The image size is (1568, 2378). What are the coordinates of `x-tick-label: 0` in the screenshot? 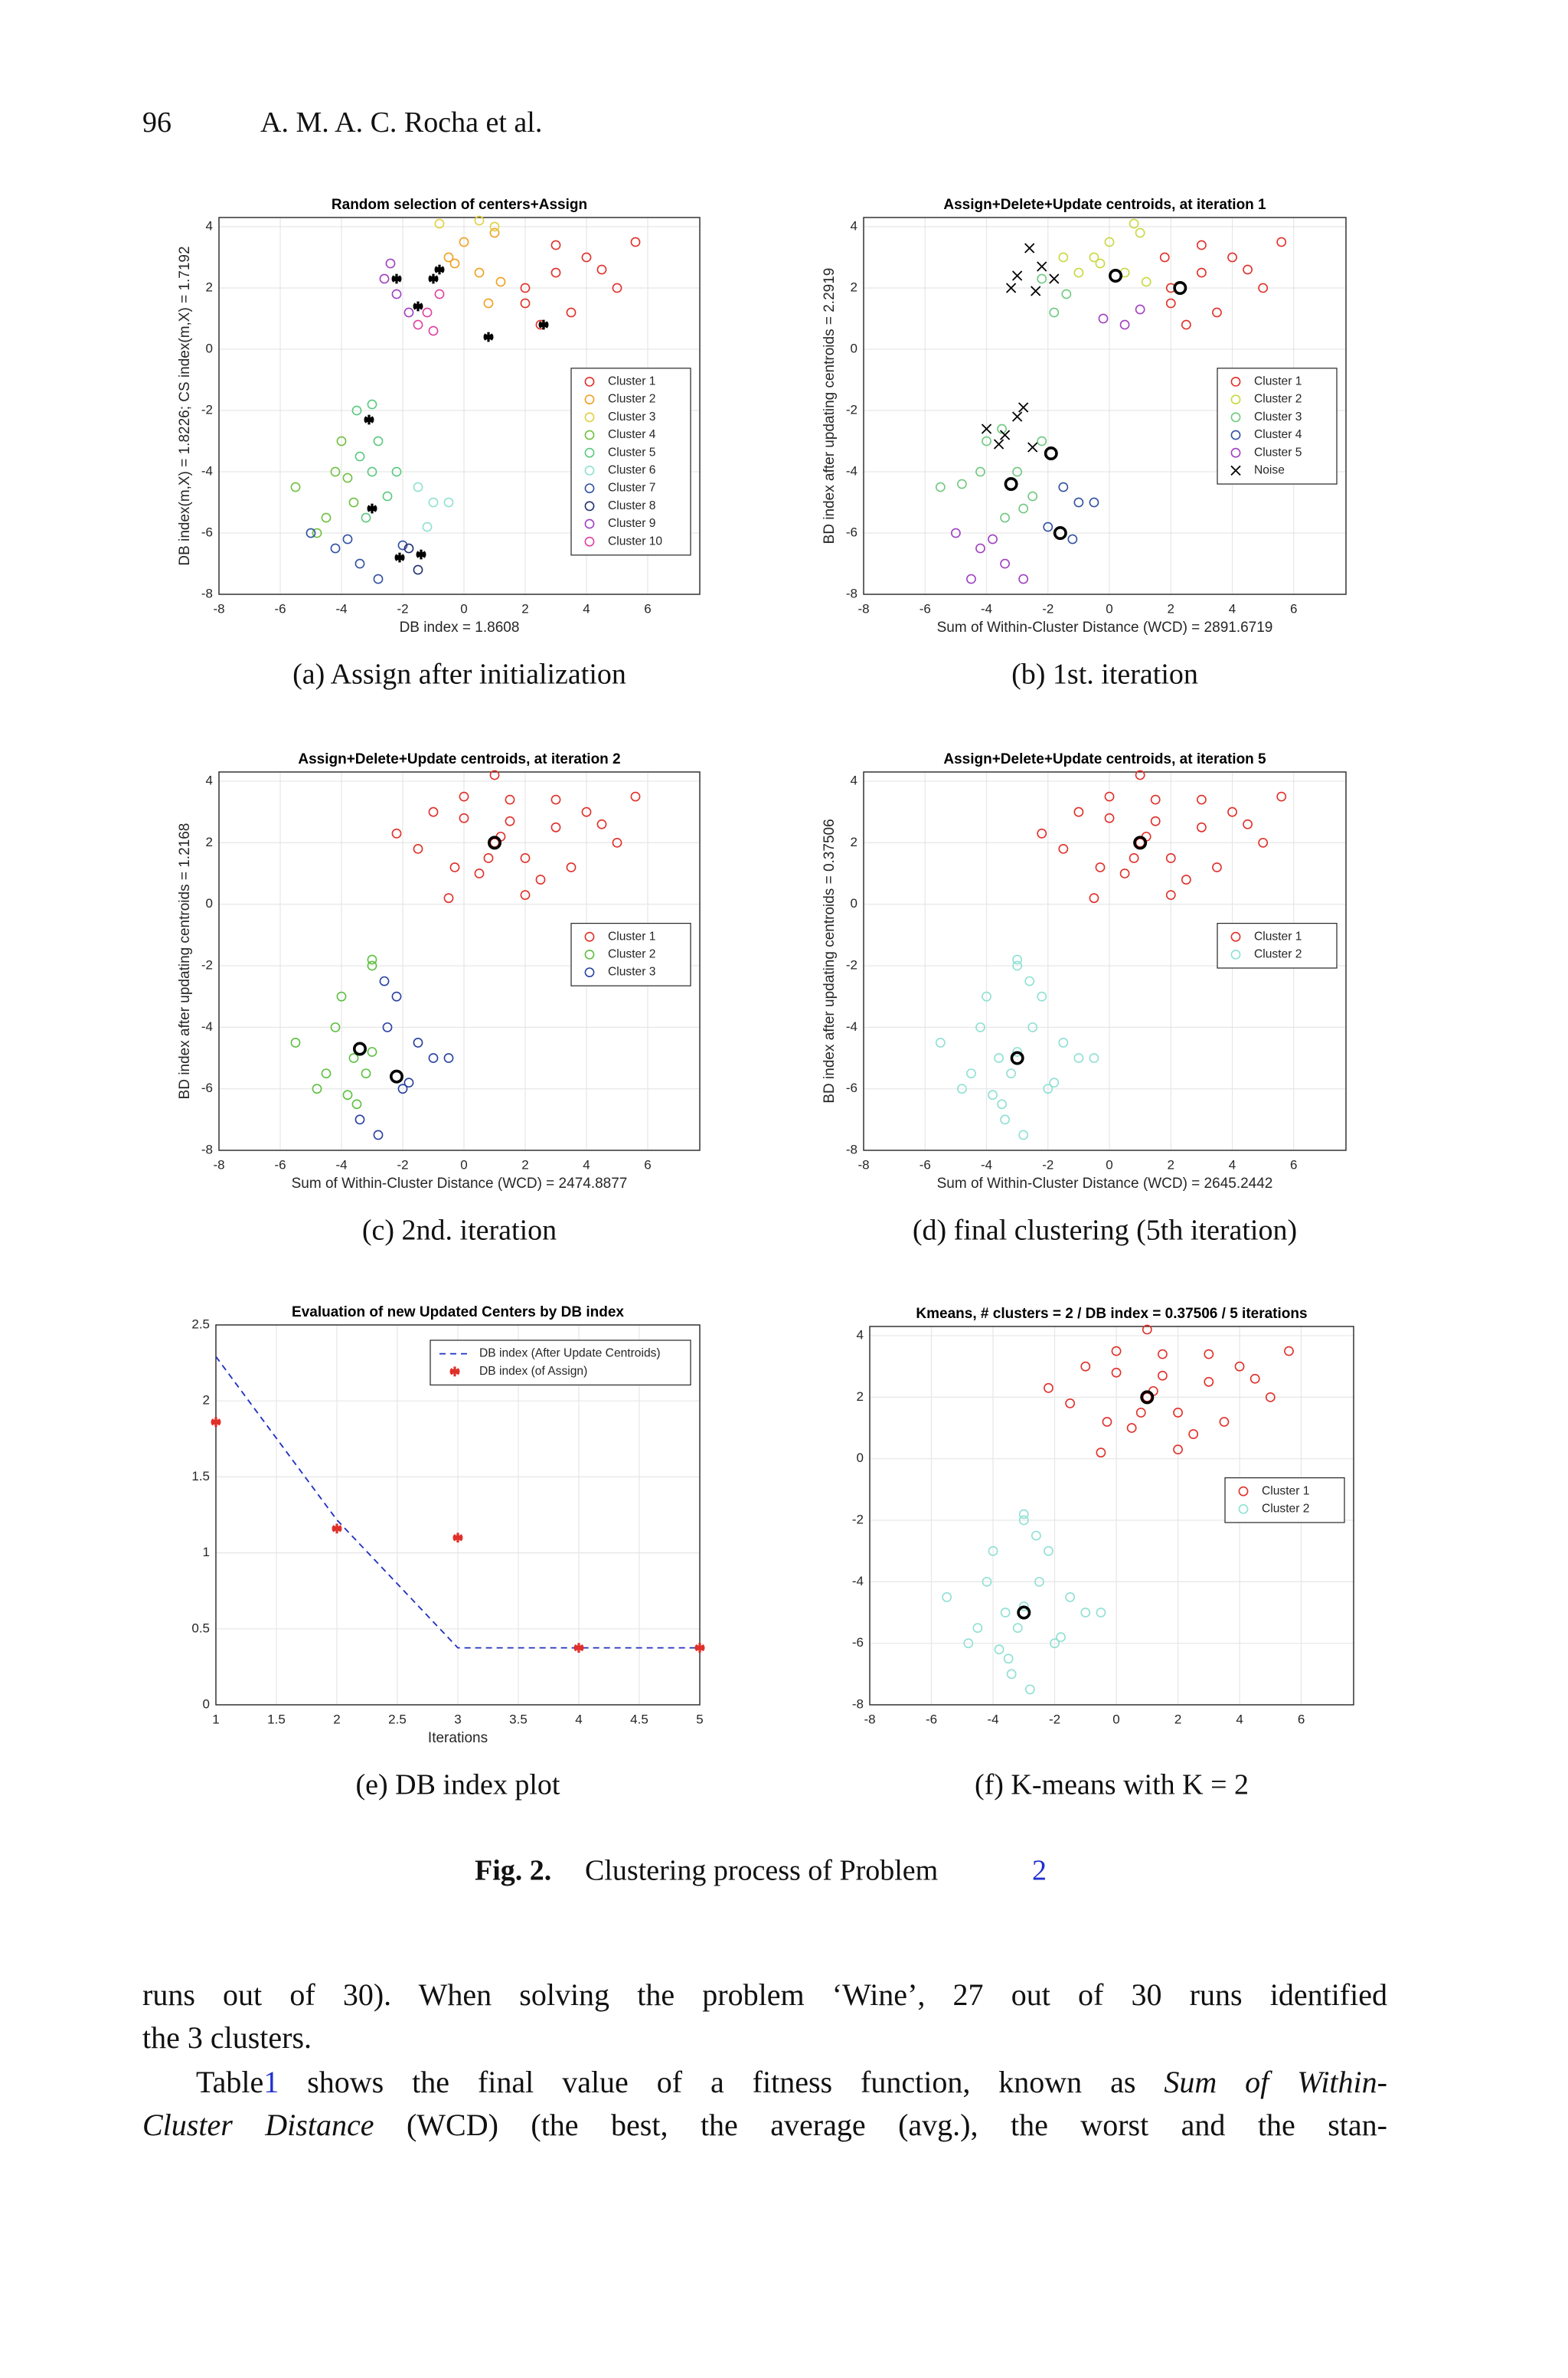 It's located at (1115, 1719).